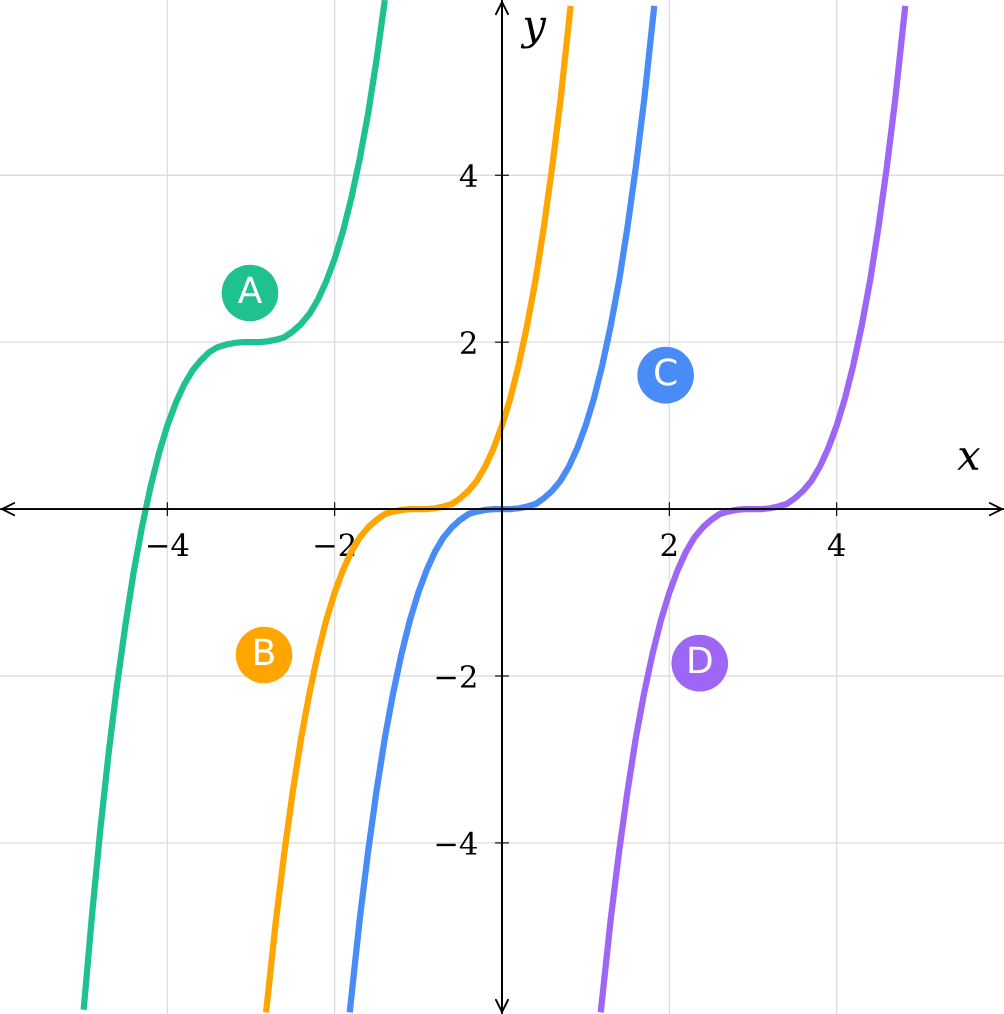 The width and height of the screenshot is (1004, 1014). I want to click on y-tick-label: 2, so click(468, 342).